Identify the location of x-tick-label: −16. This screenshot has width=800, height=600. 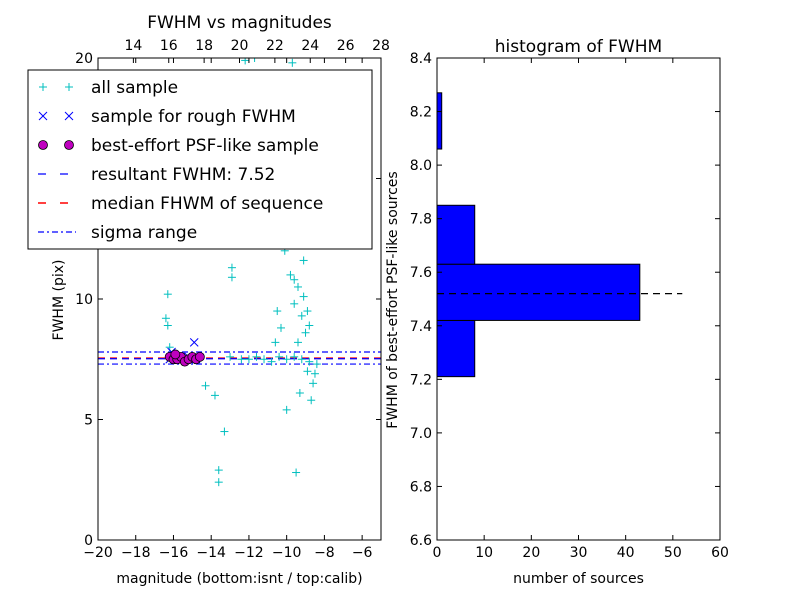
(174, 553).